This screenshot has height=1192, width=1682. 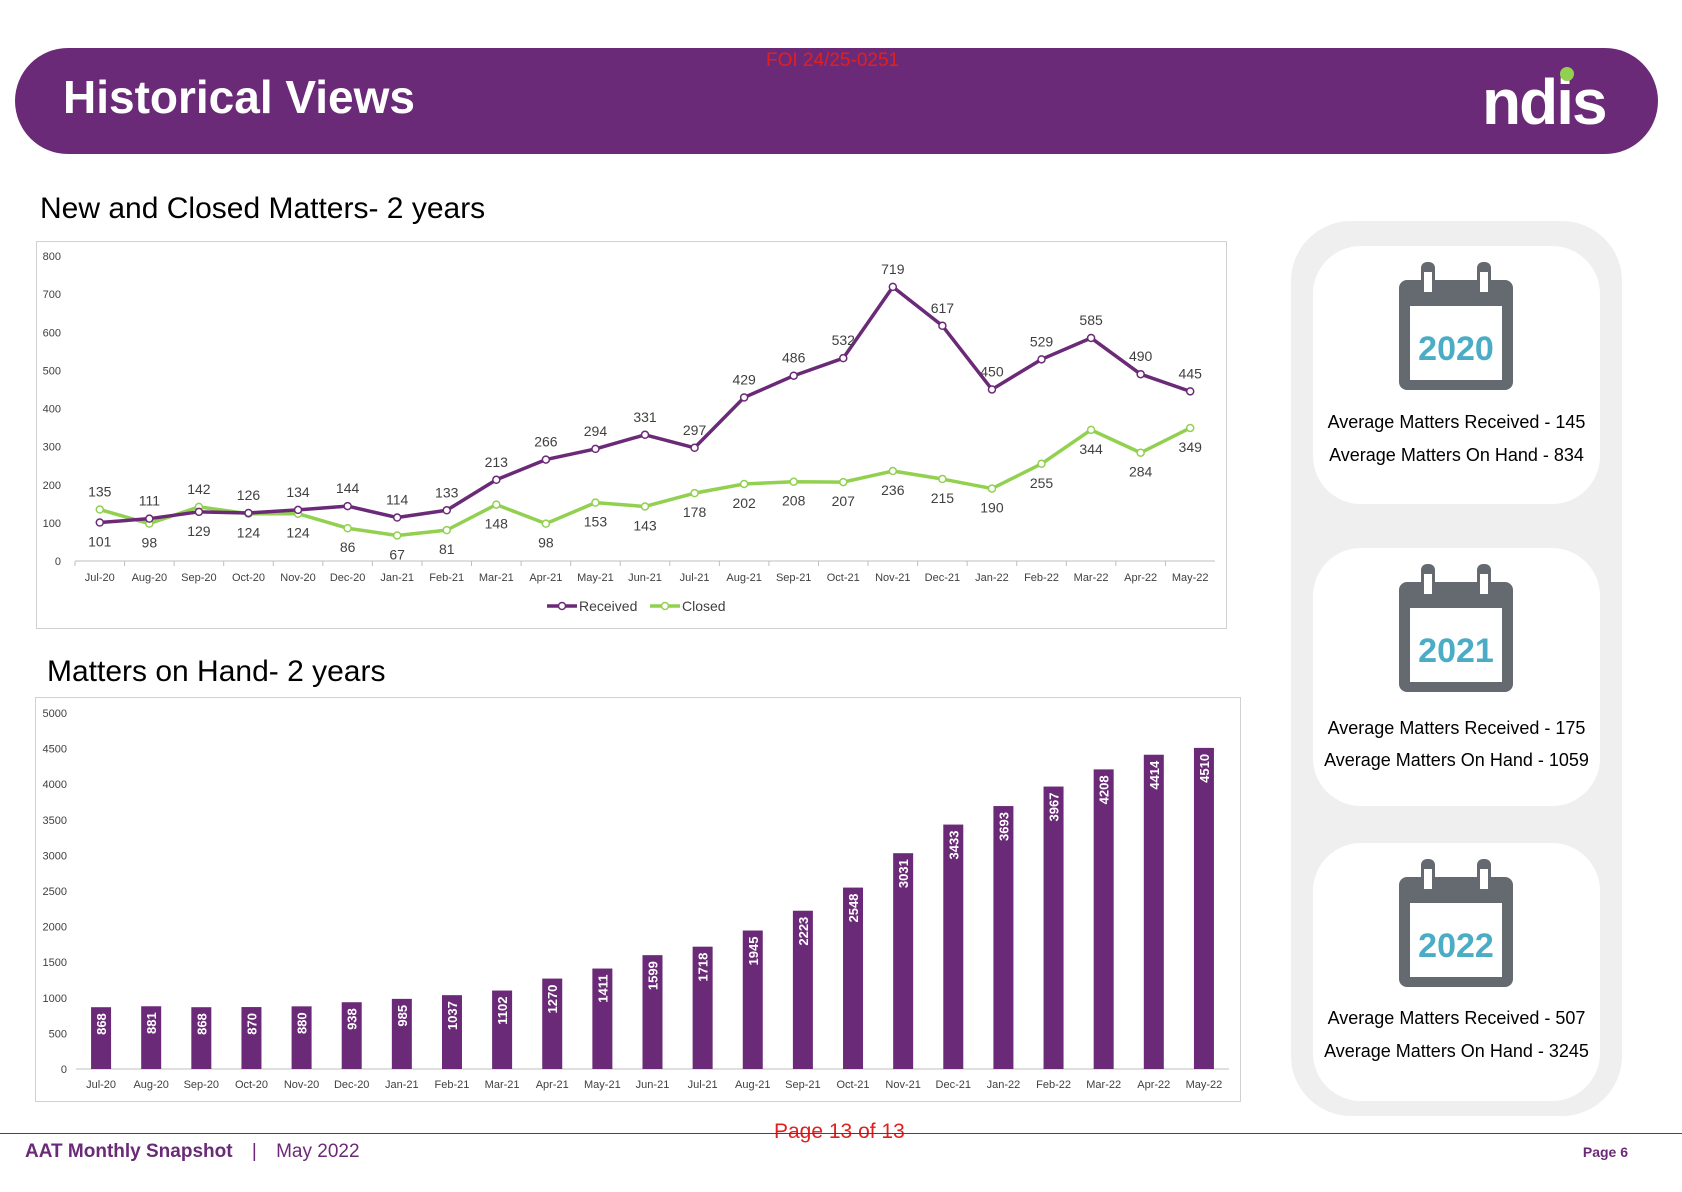 What do you see at coordinates (703, 967) in the screenshot?
I see `bar-value-label: 1718` at bounding box center [703, 967].